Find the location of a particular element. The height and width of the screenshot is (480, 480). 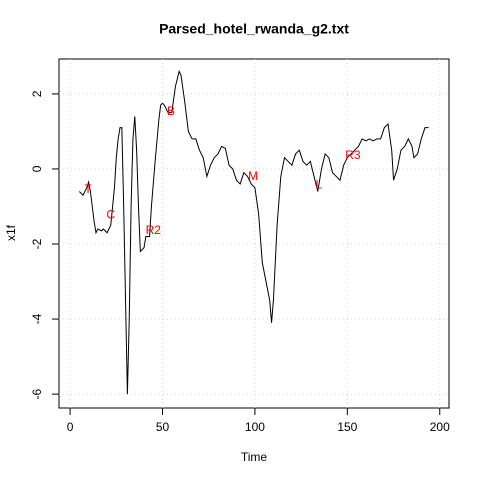

annotation: R3 is located at coordinates (353, 155).